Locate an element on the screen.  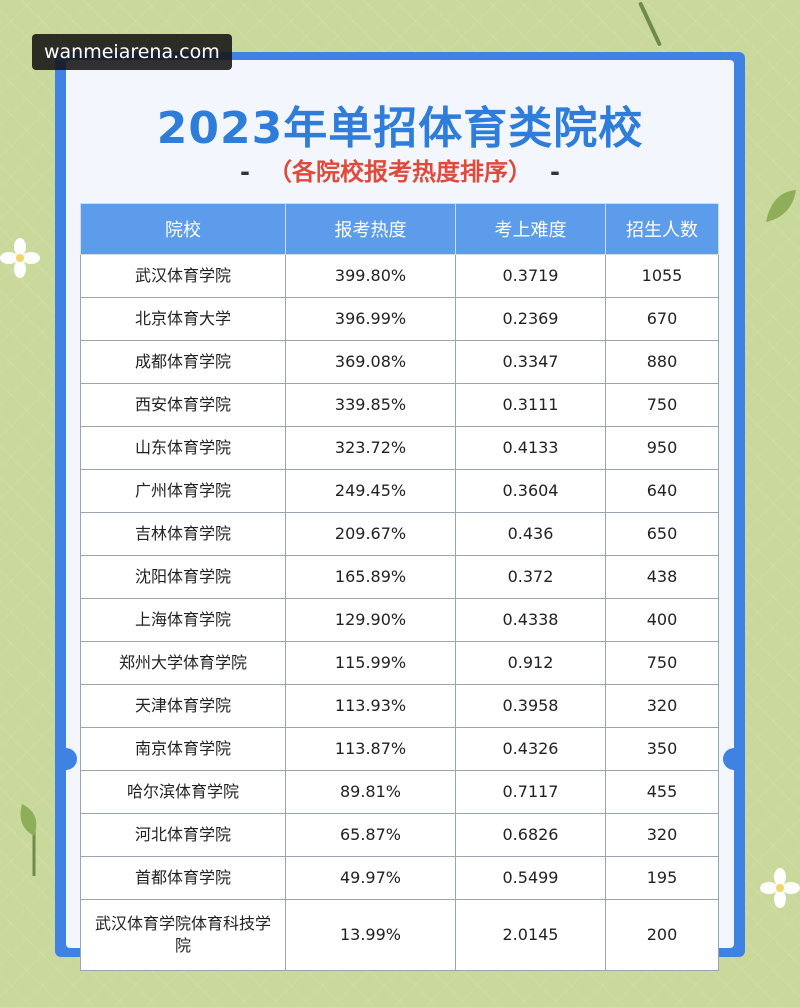
table-row: 广州体育学院 249.45% 0.3604 640 is located at coordinates (399, 491).